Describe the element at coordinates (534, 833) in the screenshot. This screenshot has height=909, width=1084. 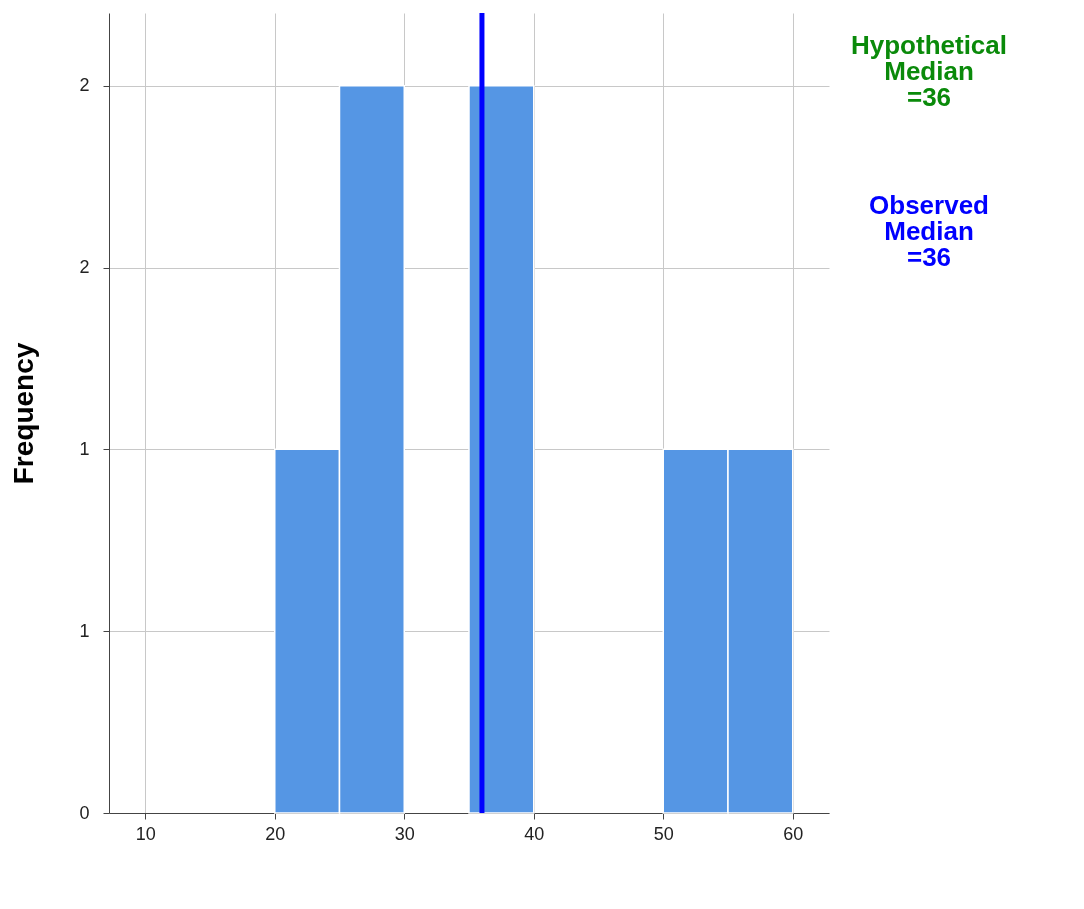
I see `x-tick-label: 40` at that location.